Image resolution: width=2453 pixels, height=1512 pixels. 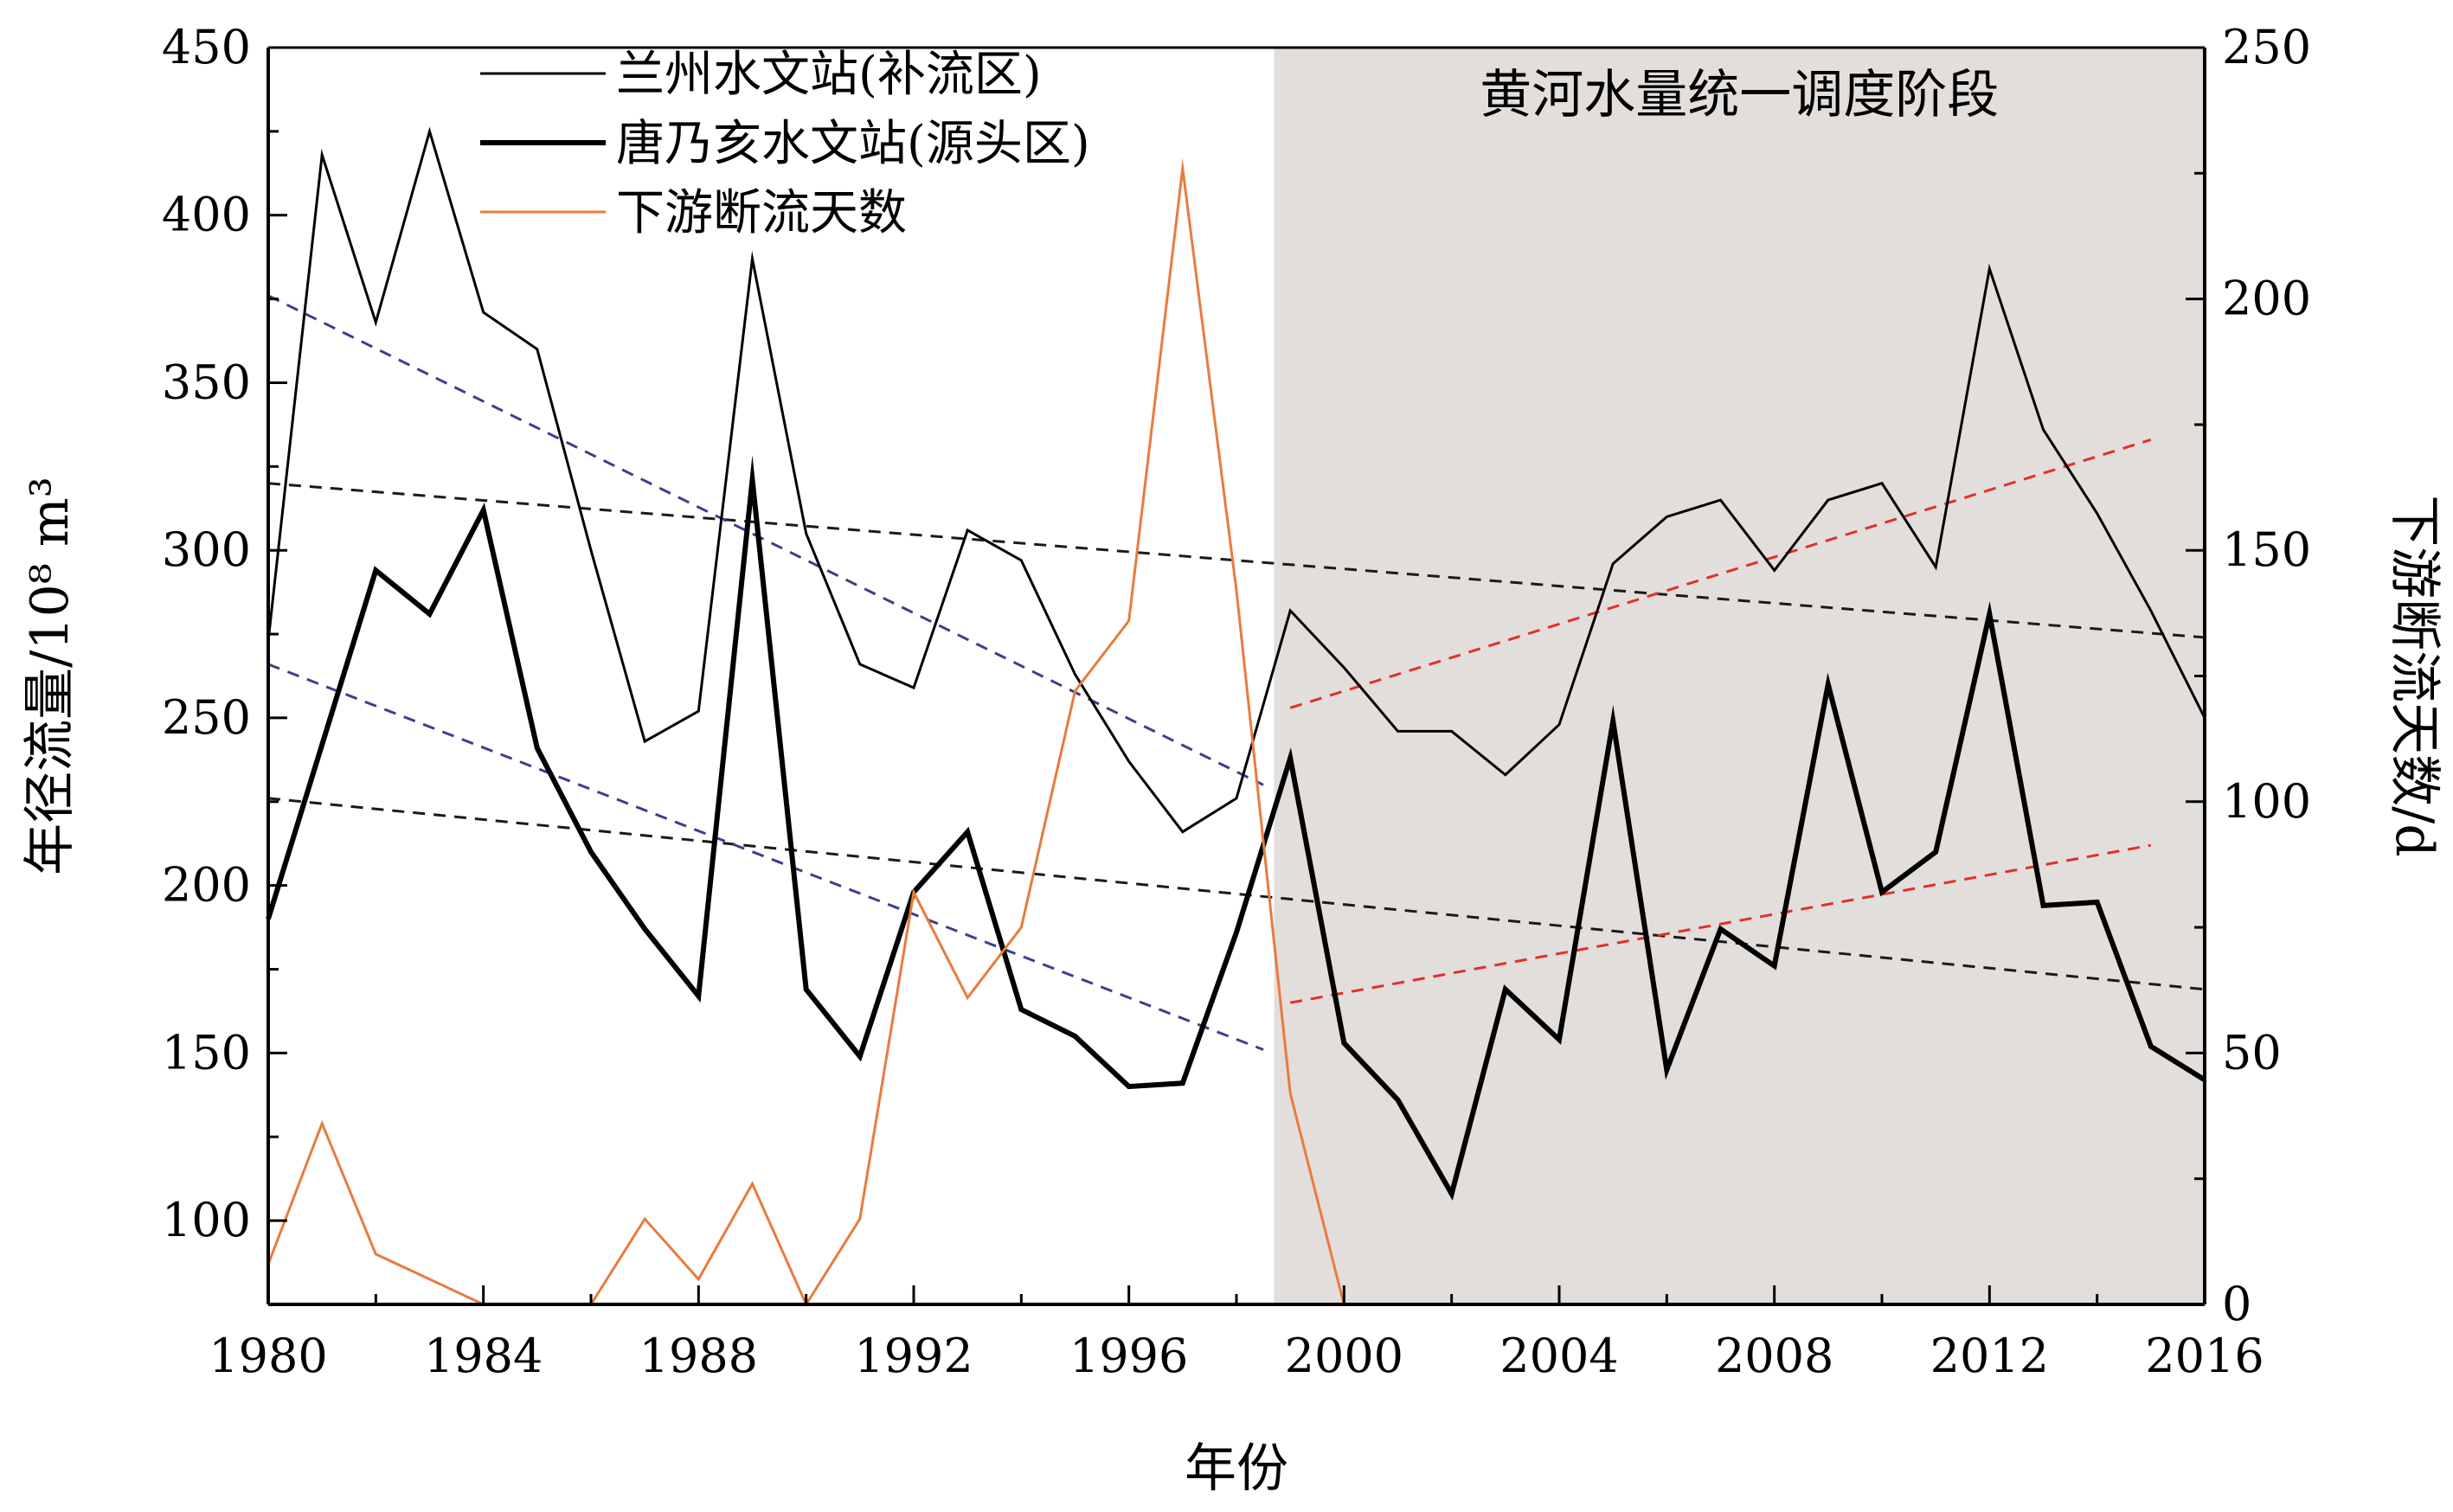 What do you see at coordinates (913, 1356) in the screenshot?
I see `x-tick-label: 1992` at bounding box center [913, 1356].